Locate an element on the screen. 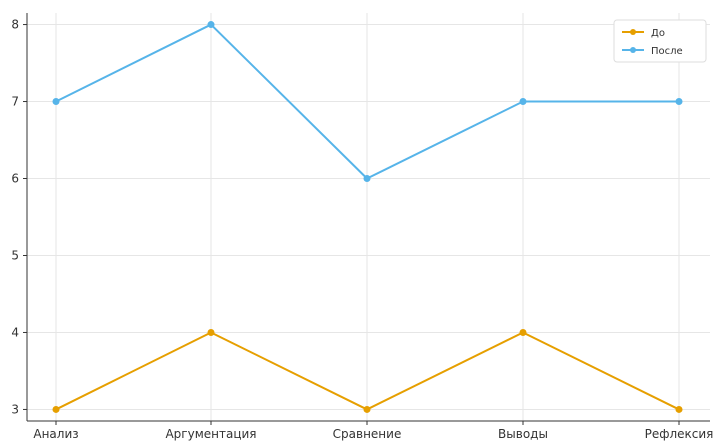 The width and height of the screenshot is (721, 441). y-tick-label: 5 is located at coordinates (15, 255).